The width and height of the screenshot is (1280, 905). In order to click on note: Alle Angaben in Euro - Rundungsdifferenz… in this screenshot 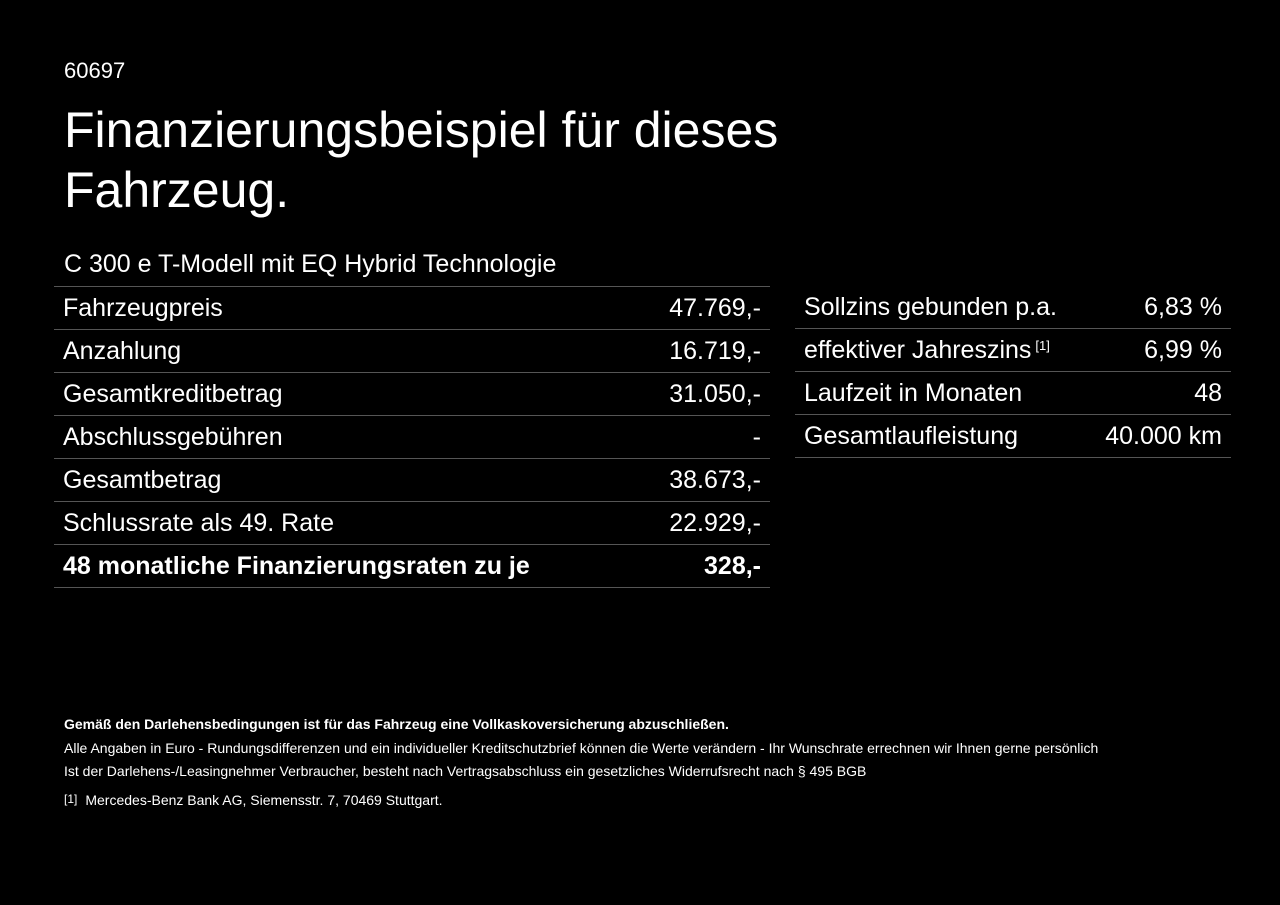, I will do `click(581, 748)`.